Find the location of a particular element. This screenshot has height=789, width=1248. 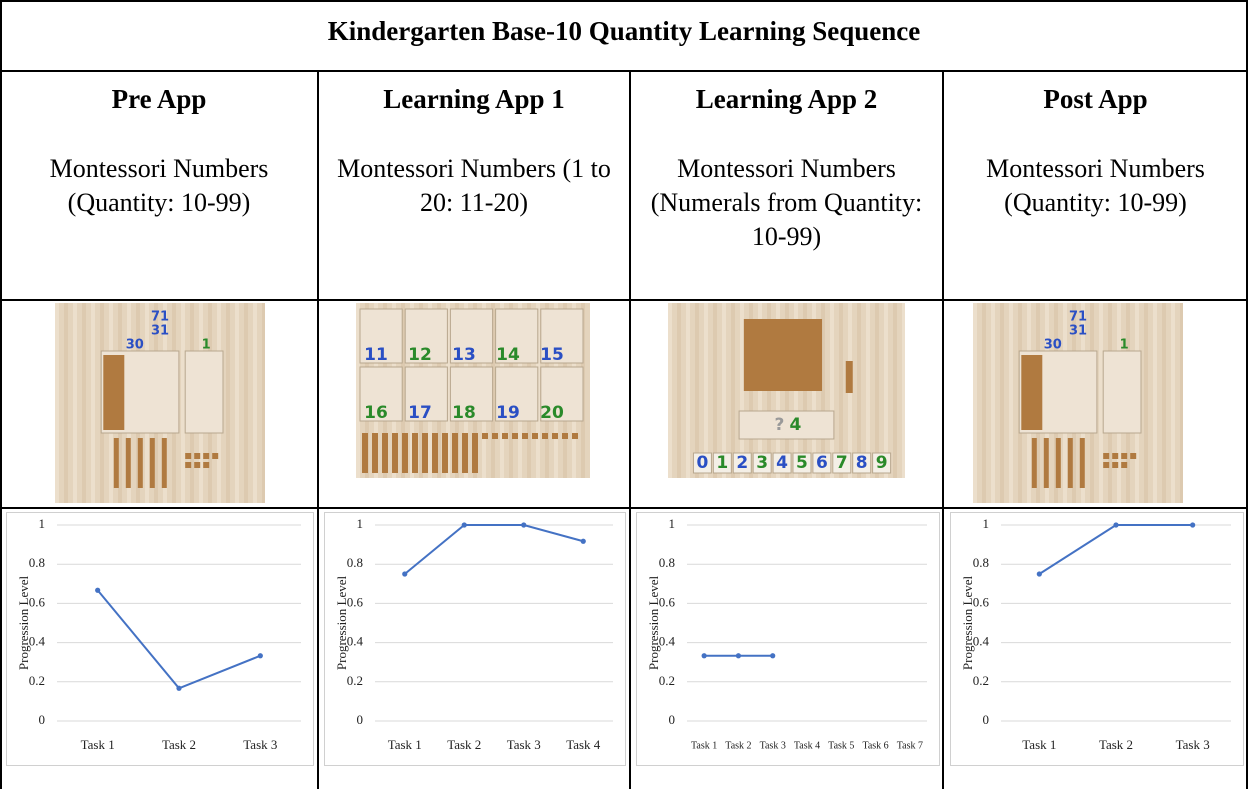

row-line is located at coordinates (624, 300).